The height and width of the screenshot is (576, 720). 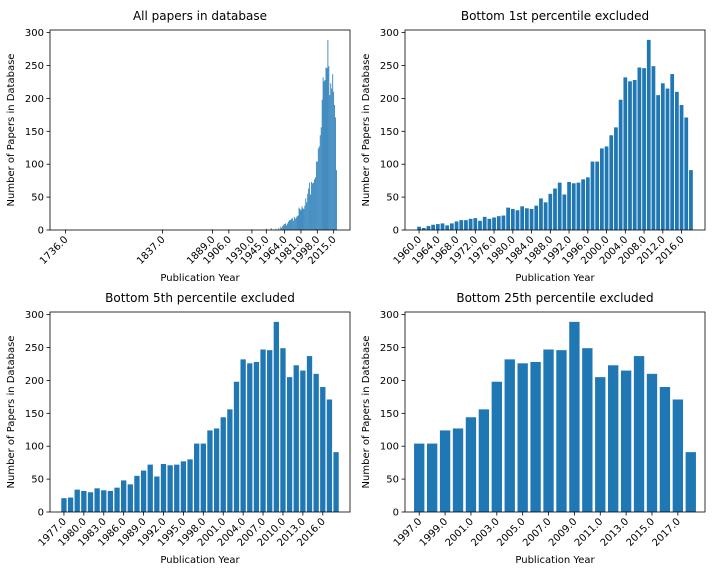 I want to click on x-tick-label: 2017.0, so click(x=666, y=532).